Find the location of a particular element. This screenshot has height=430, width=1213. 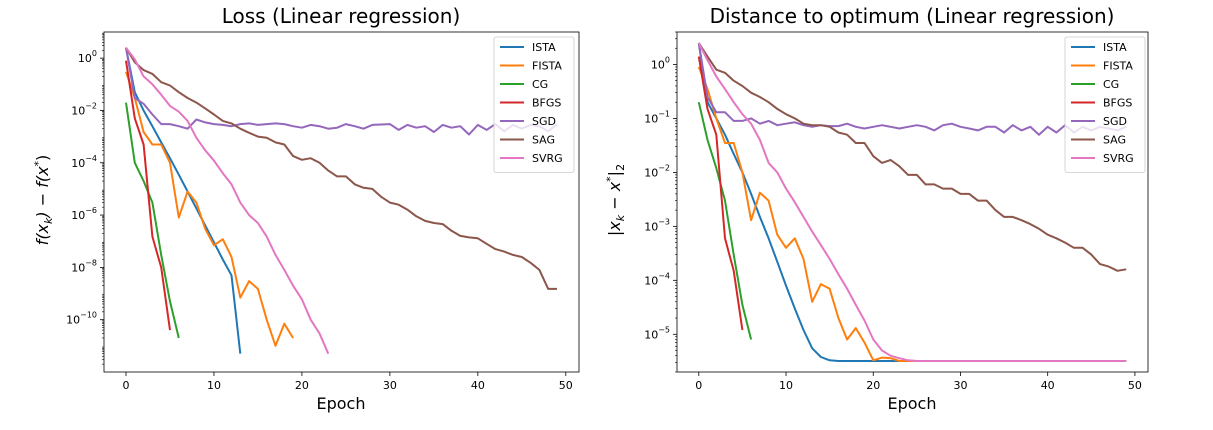

series-line-ista is located at coordinates (183, 200).